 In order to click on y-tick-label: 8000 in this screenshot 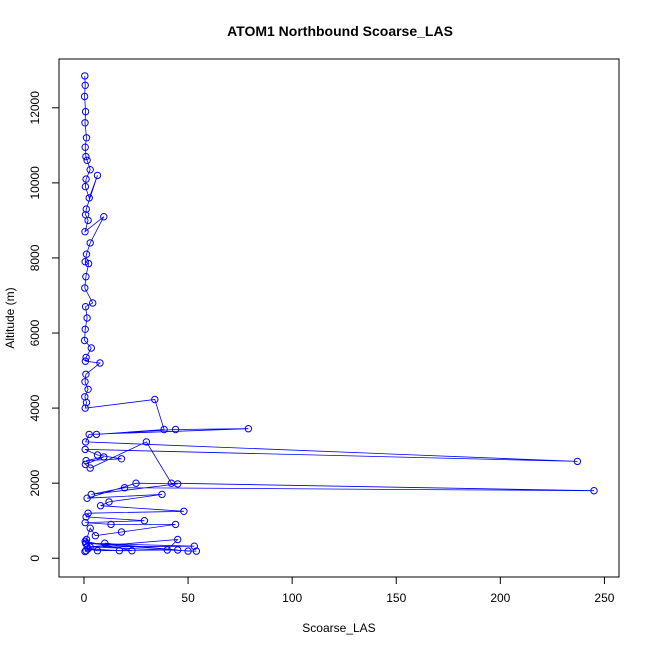, I will do `click(35, 257)`.